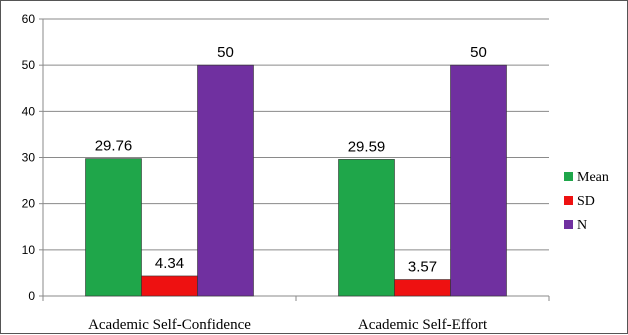 This screenshot has width=628, height=335. Describe the element at coordinates (114, 146) in the screenshot. I see `data-label: 29.76` at that location.